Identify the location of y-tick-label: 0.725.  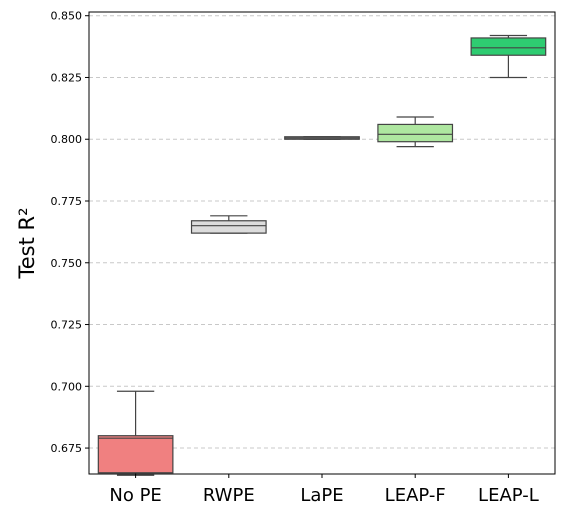
(67, 325).